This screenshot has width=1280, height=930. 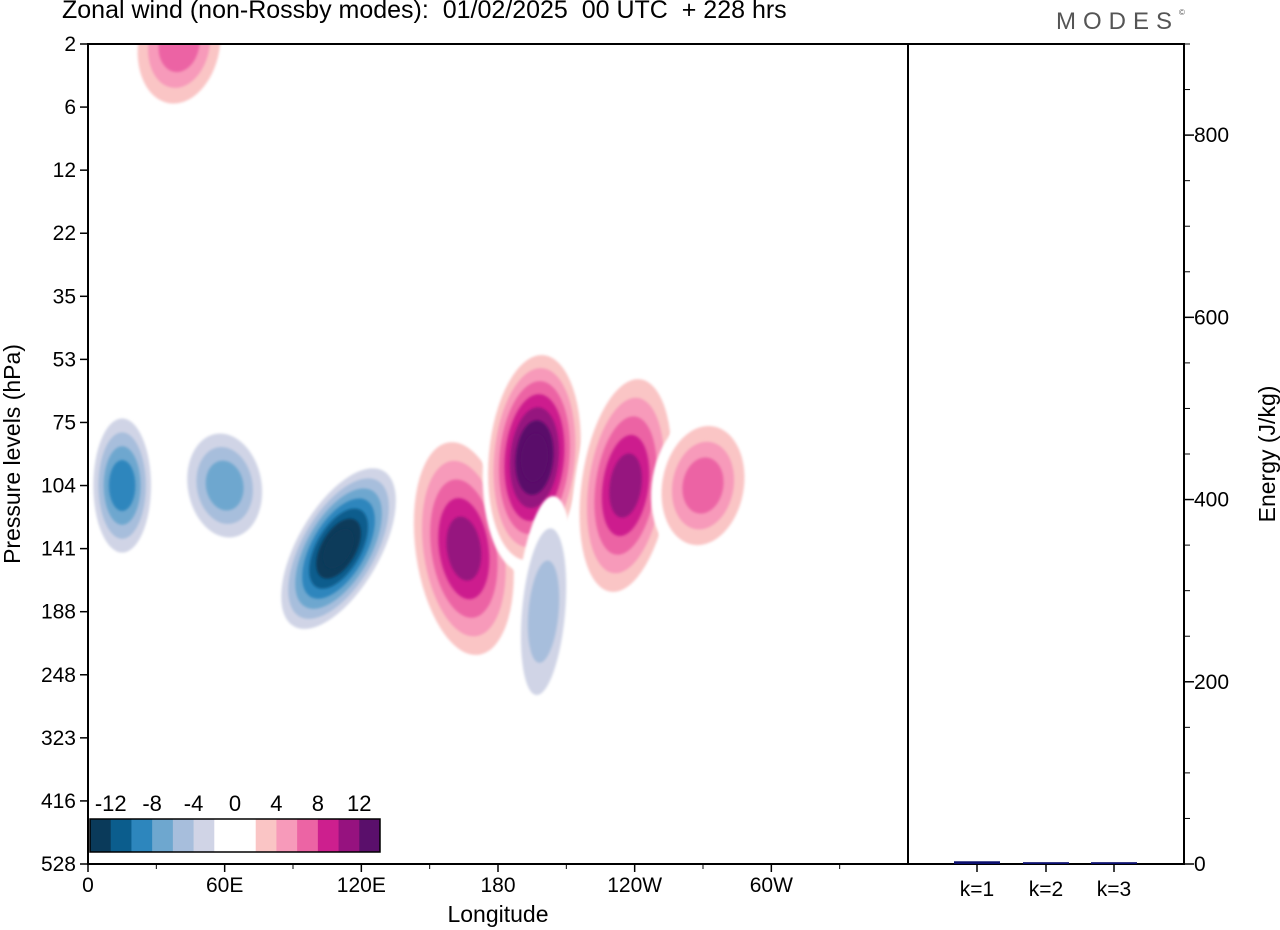 What do you see at coordinates (64, 359) in the screenshot?
I see `y-tick-label: 53` at bounding box center [64, 359].